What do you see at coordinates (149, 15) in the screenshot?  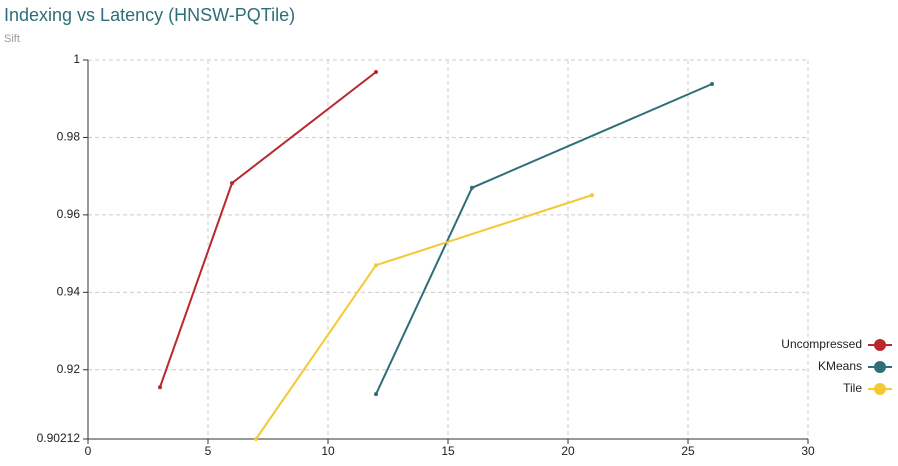 I see `chart-title: Indexing vs Latency (HNSW-PQTile)` at bounding box center [149, 15].